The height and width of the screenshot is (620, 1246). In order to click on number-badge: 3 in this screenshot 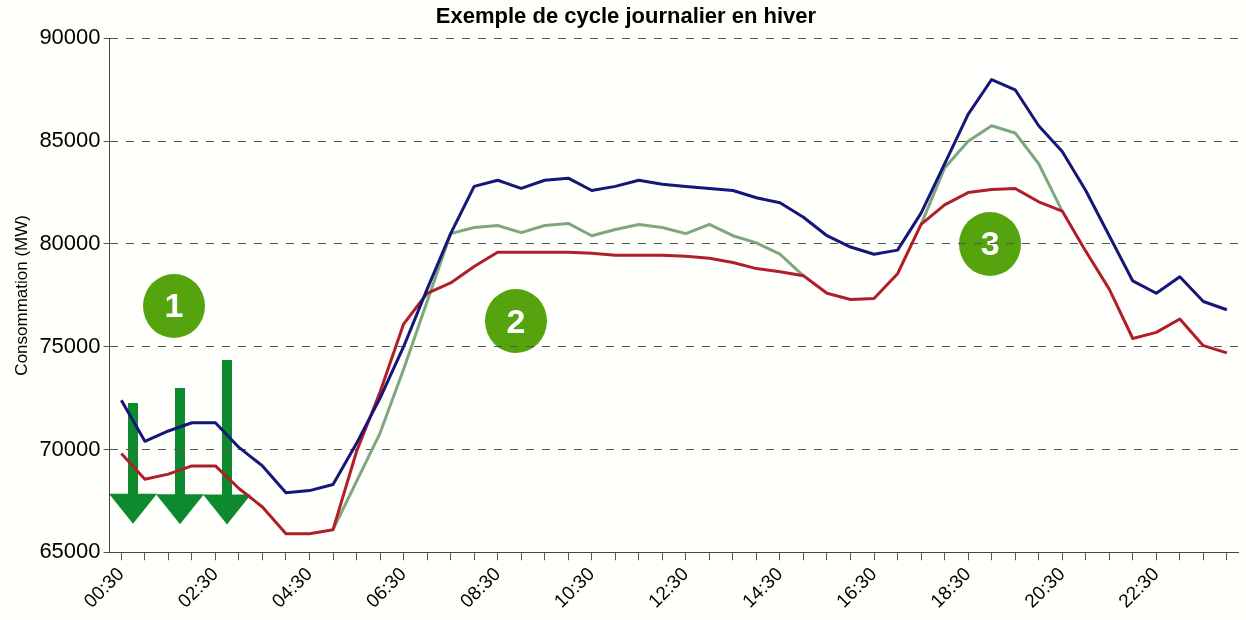, I will do `click(990, 243)`.